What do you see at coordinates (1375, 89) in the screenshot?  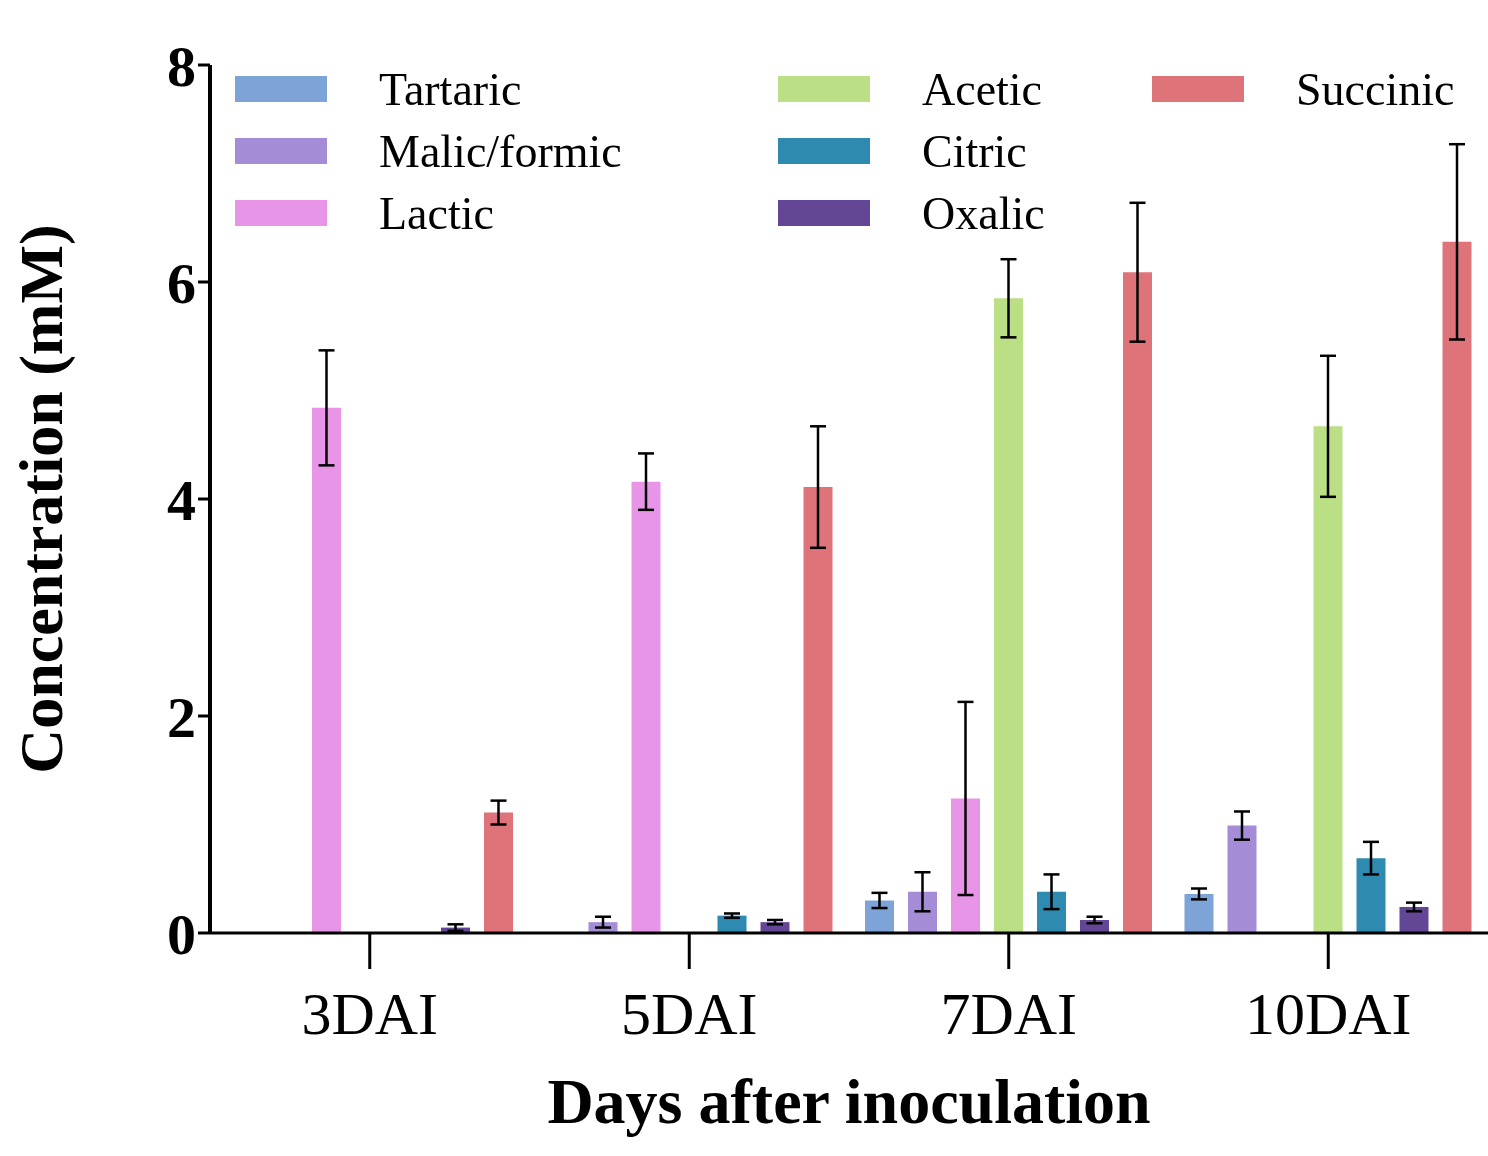 I see `legend-label: Succinic` at bounding box center [1375, 89].